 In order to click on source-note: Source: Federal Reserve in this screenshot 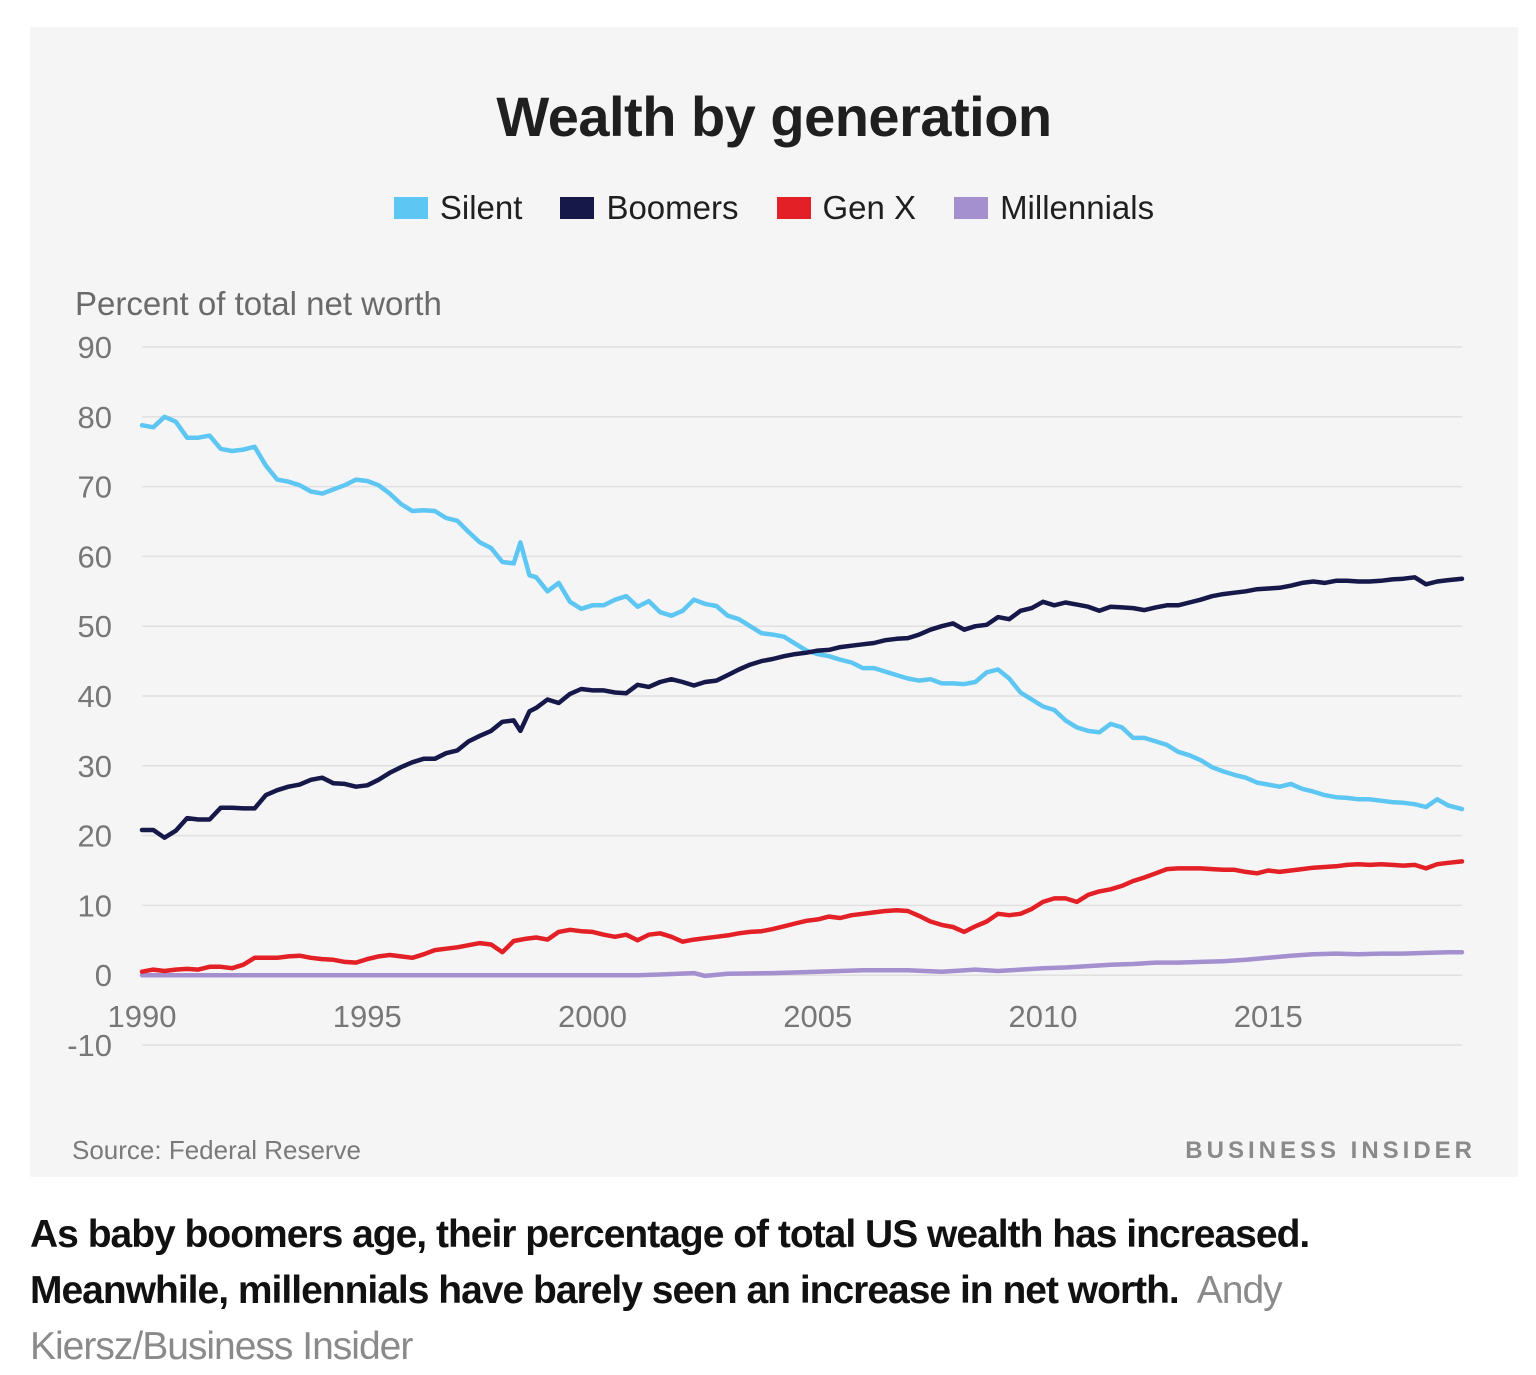, I will do `click(217, 1150)`.